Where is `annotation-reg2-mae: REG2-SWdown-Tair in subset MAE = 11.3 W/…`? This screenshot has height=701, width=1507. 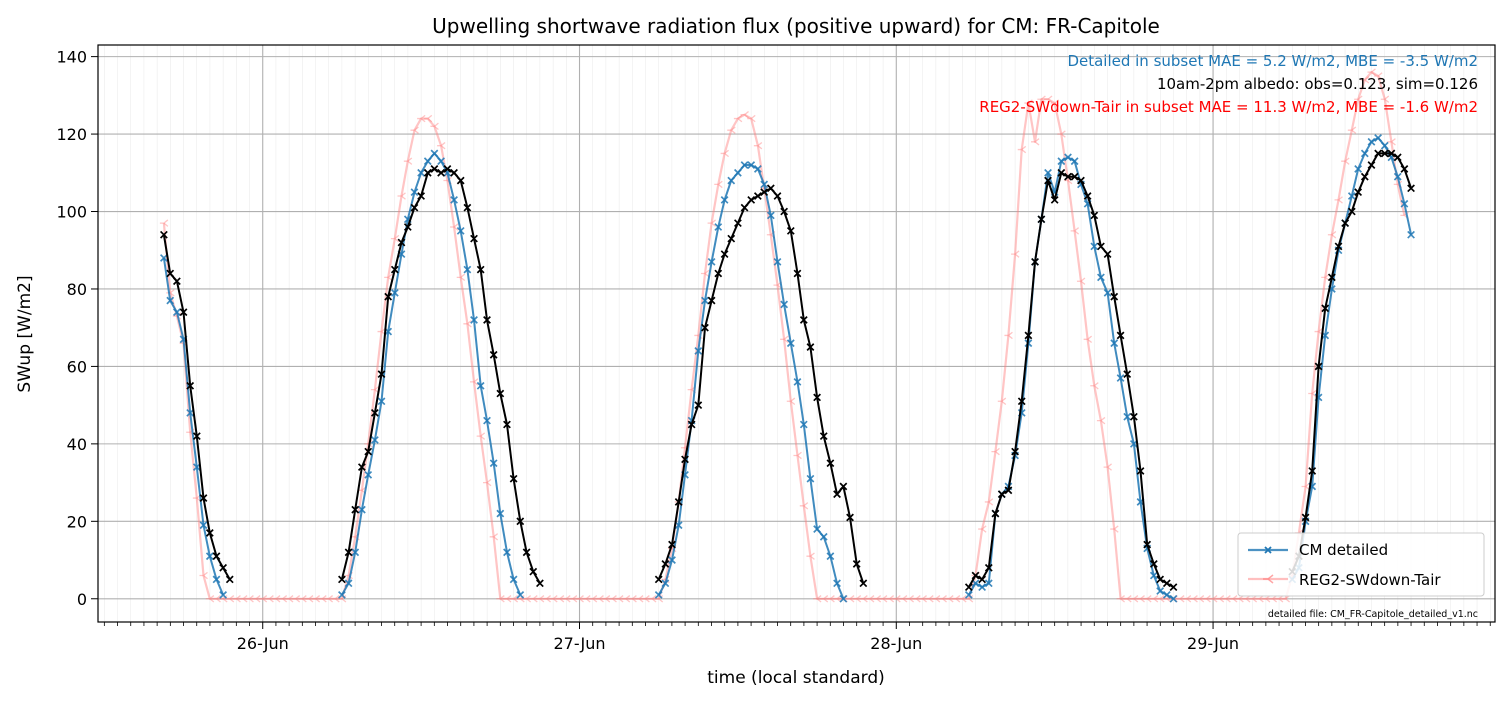
annotation-reg2-mae: REG2-SWdown-Tair in subset MAE = 11.3 W/… is located at coordinates (1228, 107).